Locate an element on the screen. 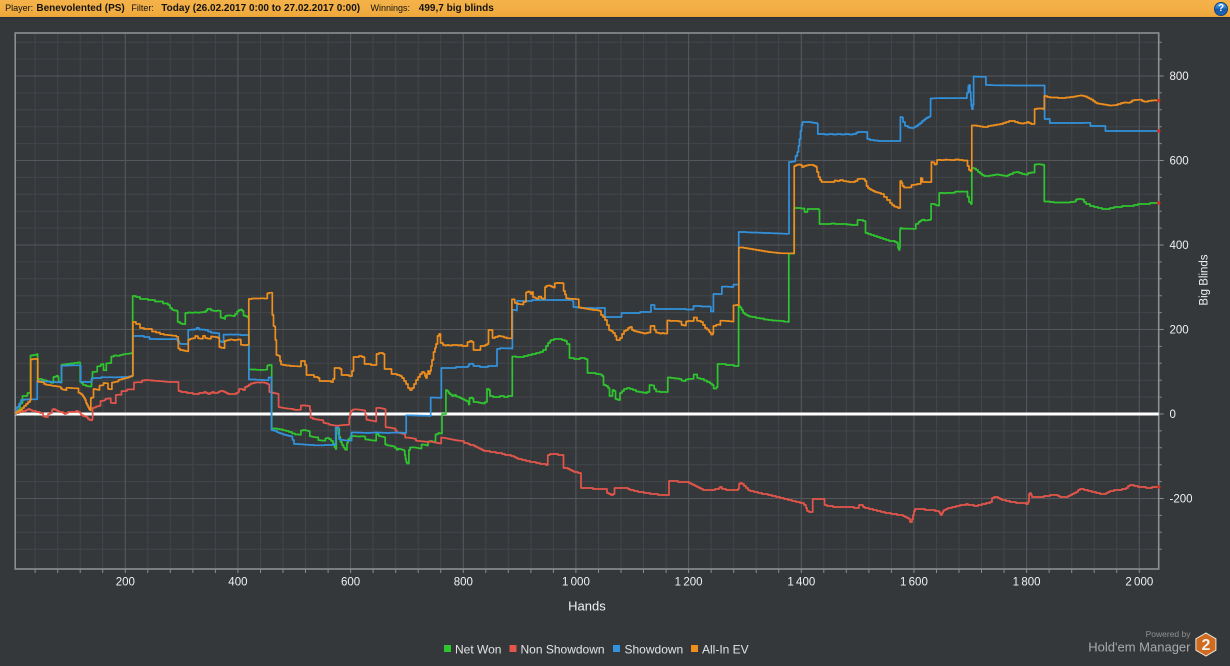 The height and width of the screenshot is (666, 1230). svg-text: 1 600 is located at coordinates (914, 583).